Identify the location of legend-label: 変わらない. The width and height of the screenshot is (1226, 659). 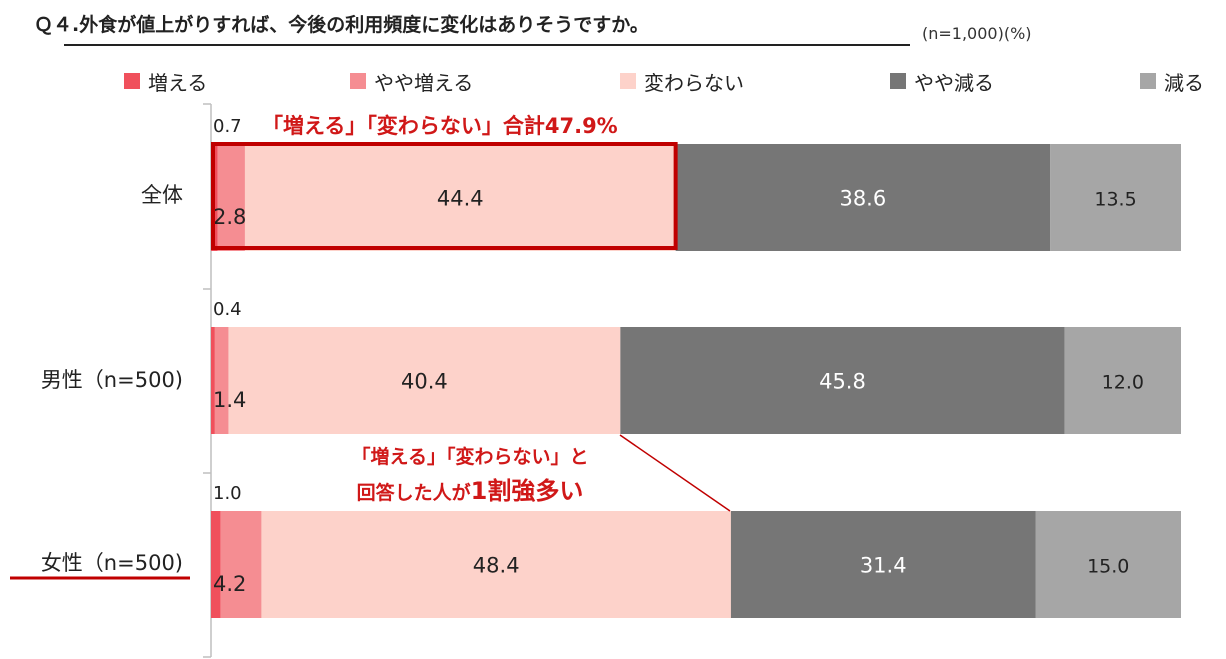
(694, 82).